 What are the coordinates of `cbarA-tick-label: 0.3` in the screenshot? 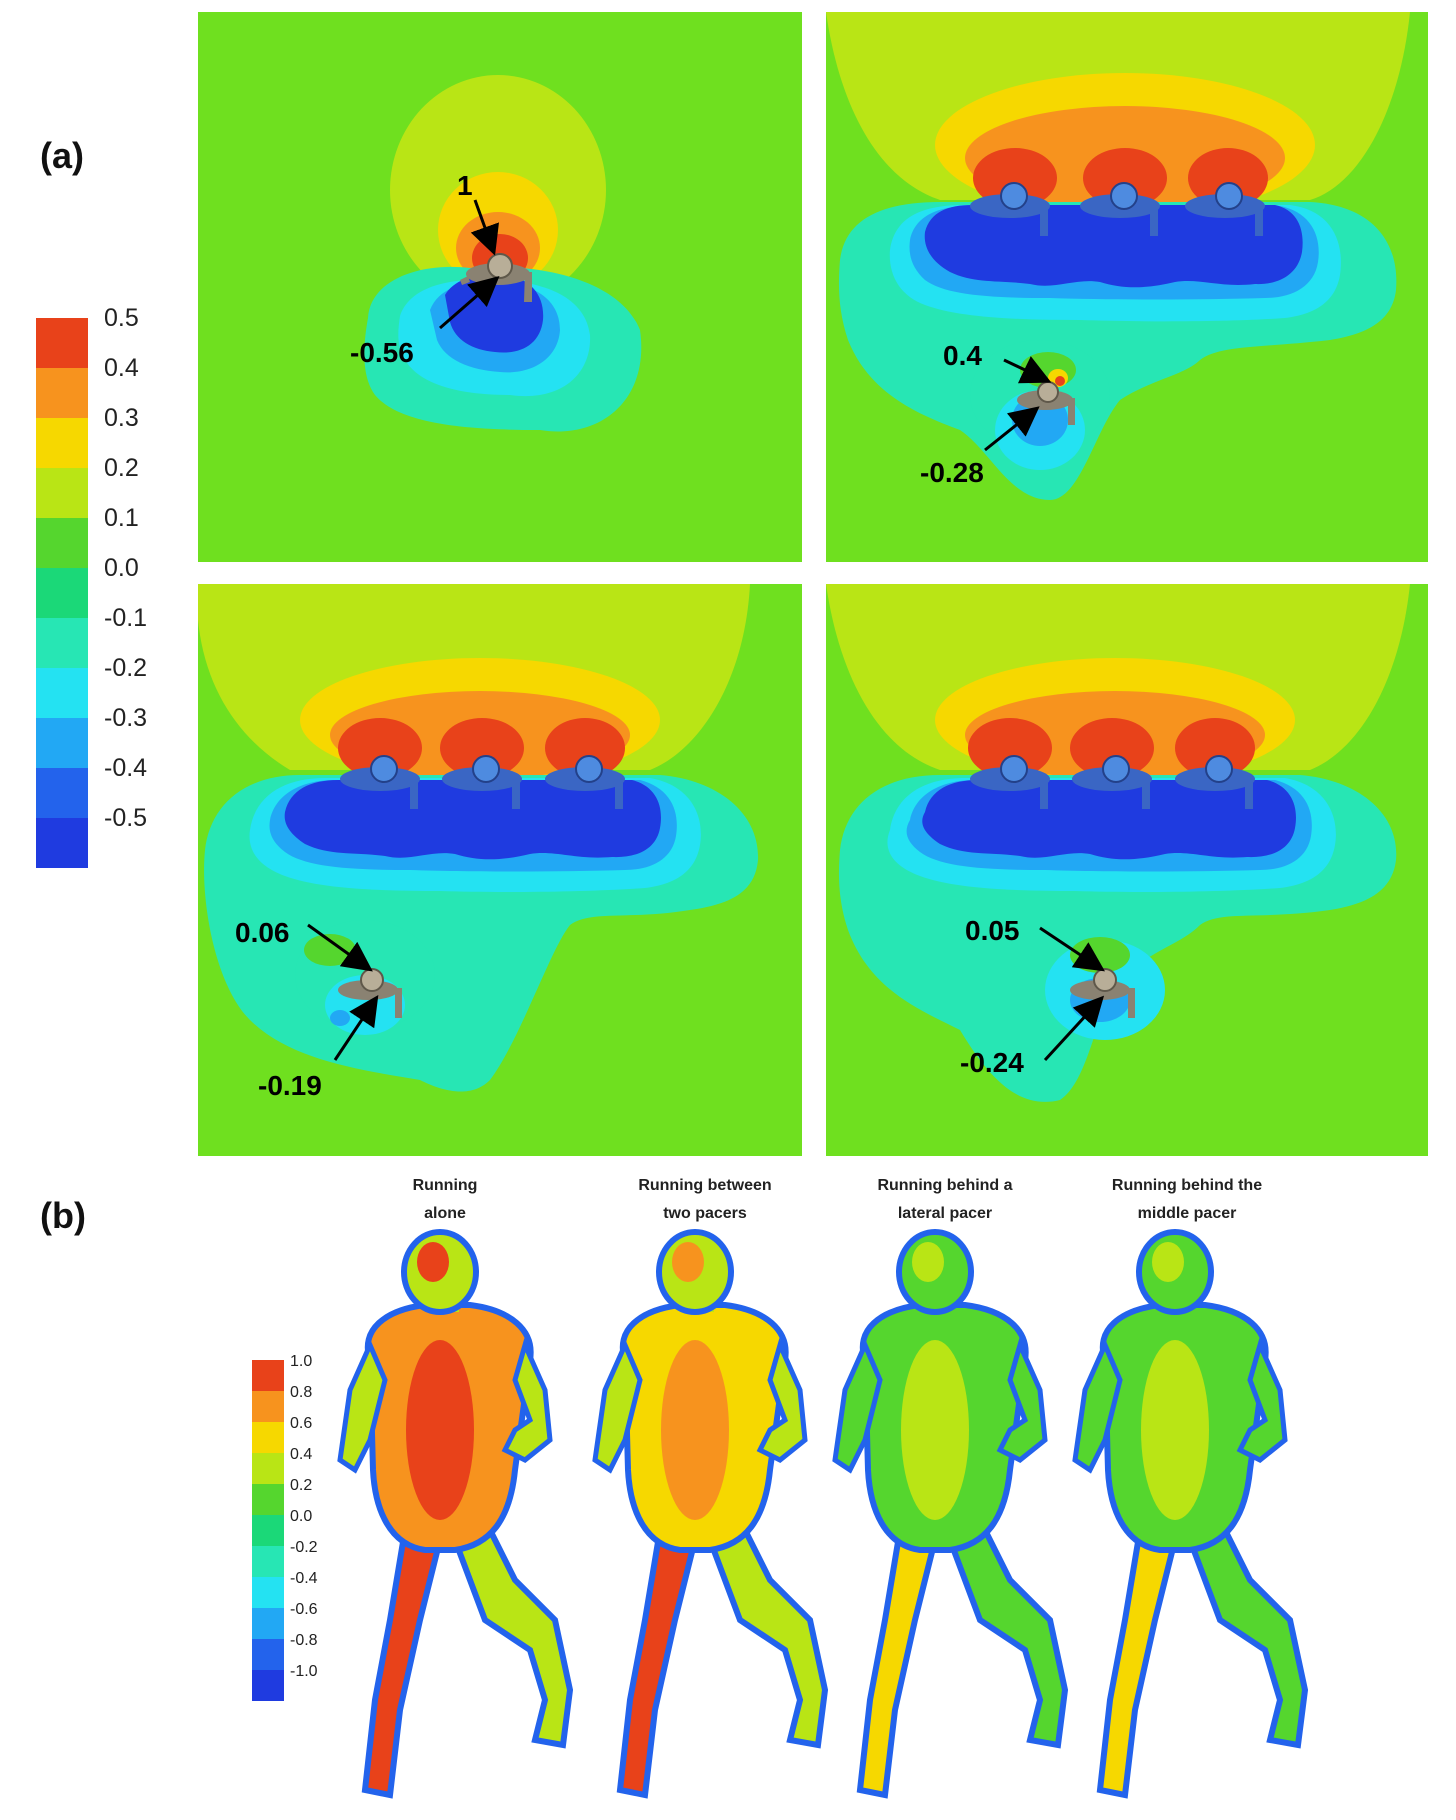 It's located at (121, 418).